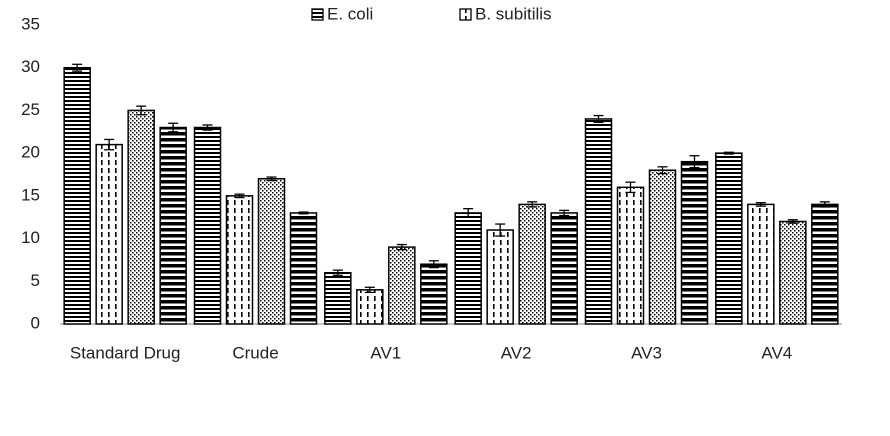 The height and width of the screenshot is (436, 890). I want to click on x-tick-label: AV1, so click(385, 352).